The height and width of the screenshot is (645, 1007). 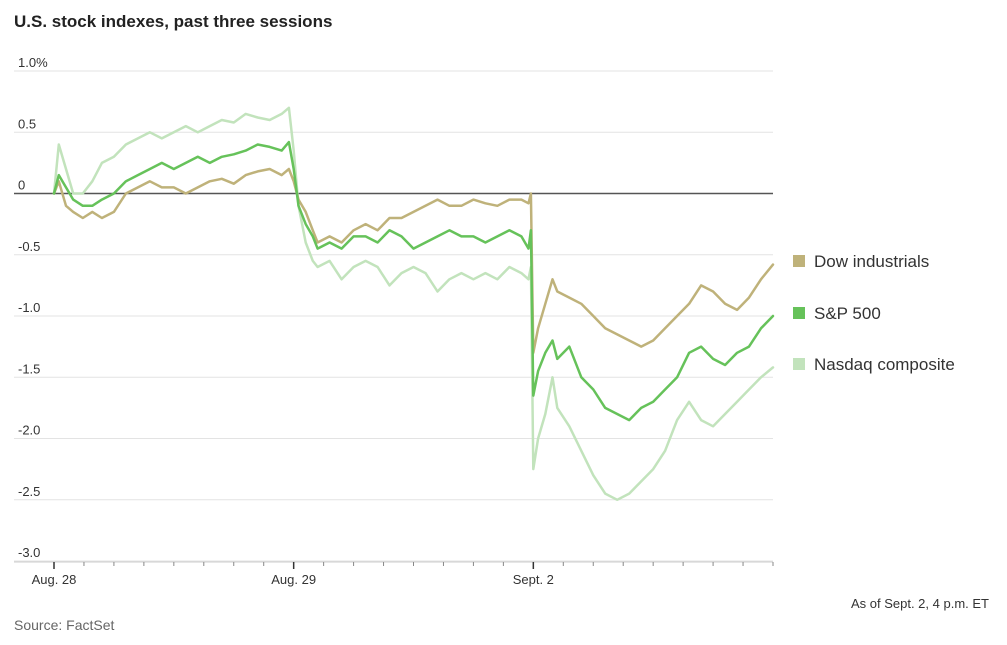 I want to click on y-tick-label: 0, so click(x=21, y=185).